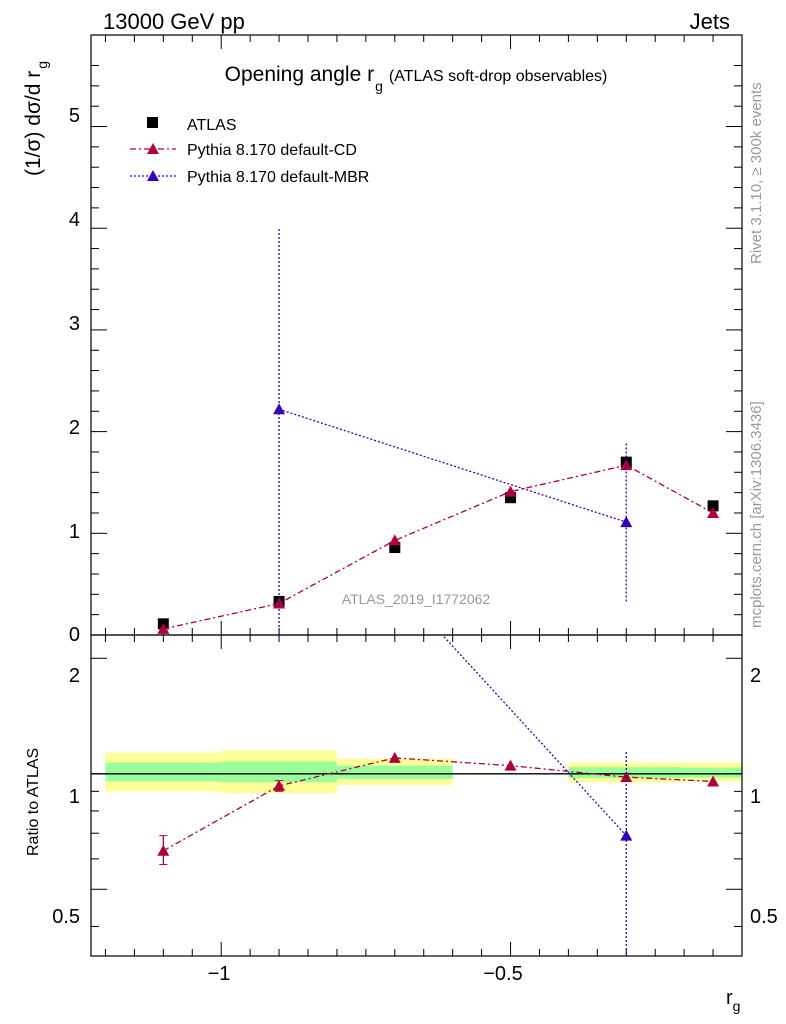 The width and height of the screenshot is (786, 1024). Describe the element at coordinates (36, 118) in the screenshot. I see `main-y-axis-title: (1/σ) dσ/d rg` at that location.